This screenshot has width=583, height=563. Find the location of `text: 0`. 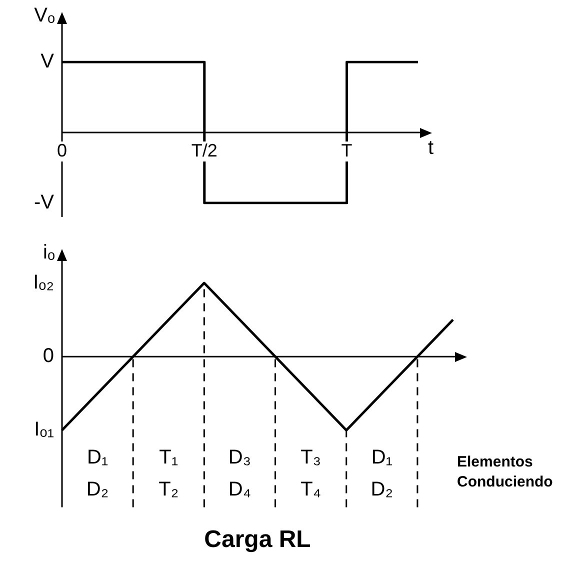

text: 0 is located at coordinates (48, 356).